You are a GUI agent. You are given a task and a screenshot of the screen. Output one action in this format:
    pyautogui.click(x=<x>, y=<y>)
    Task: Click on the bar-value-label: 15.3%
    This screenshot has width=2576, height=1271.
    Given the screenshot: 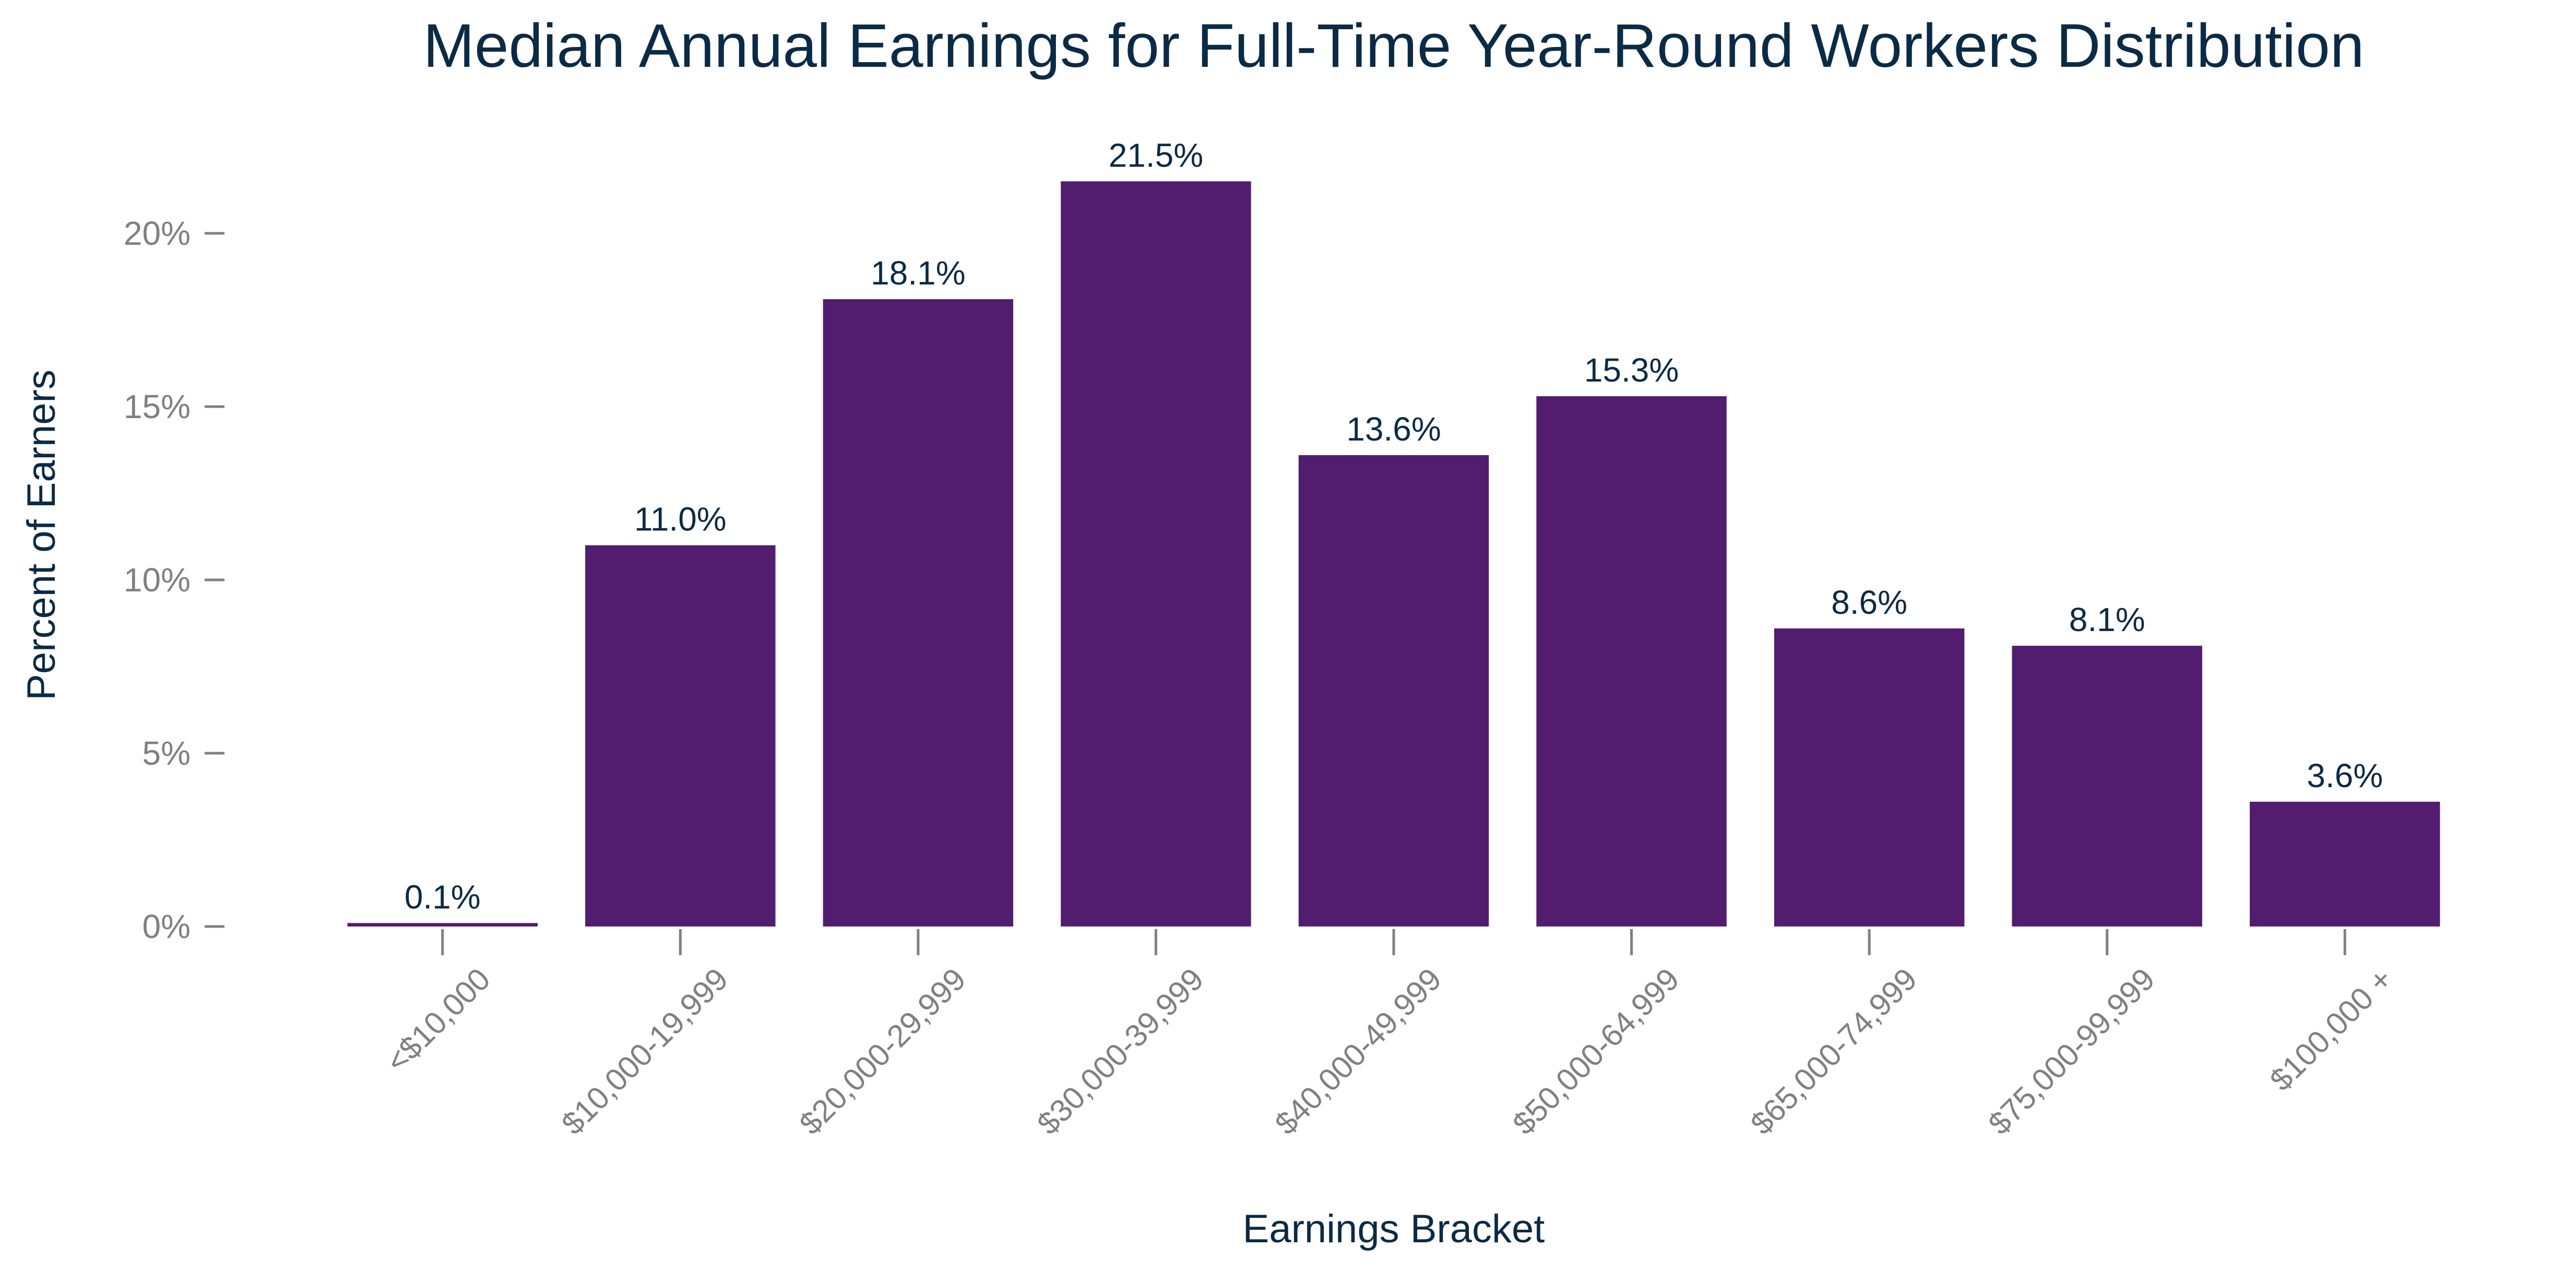 What is the action you would take?
    pyautogui.click(x=1631, y=370)
    